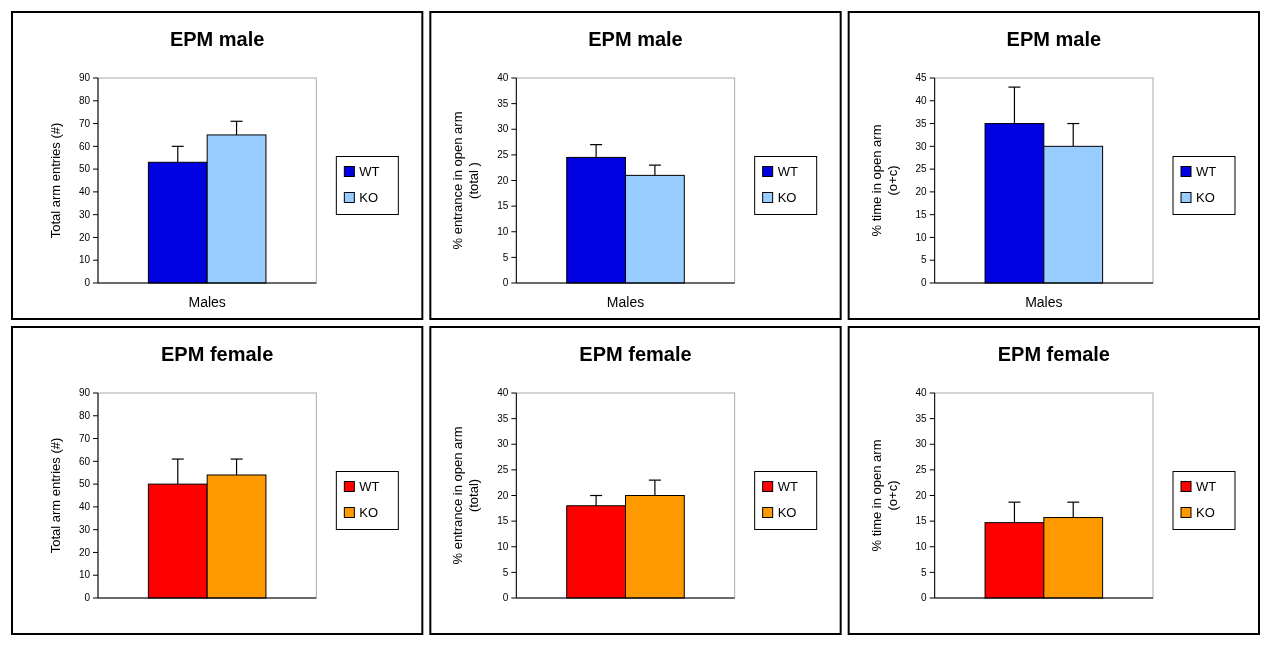  I want to click on y-axis-title: % entrance in open arm (total), so click(466, 495).